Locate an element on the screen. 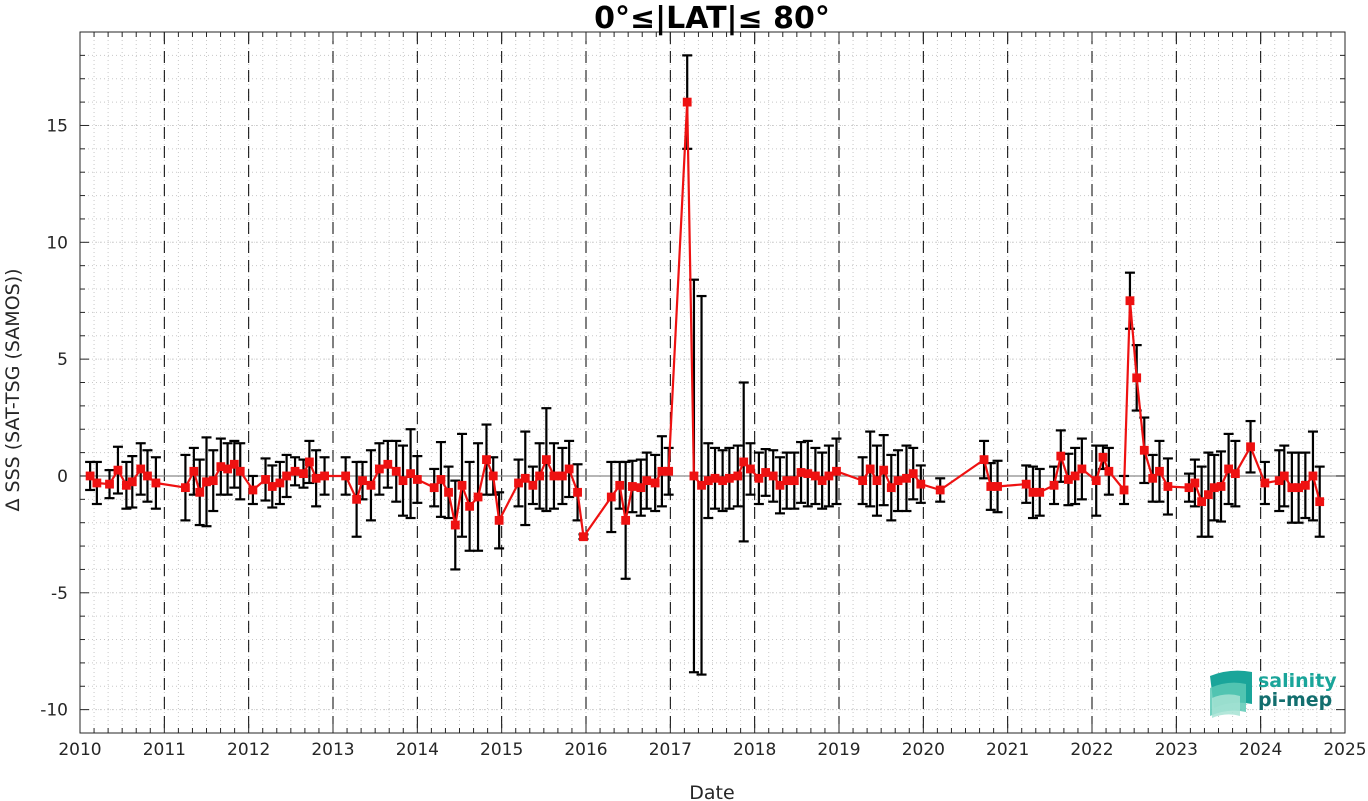 This screenshot has width=1368, height=801. logo-line-2: pi-mep is located at coordinates (1295, 700).